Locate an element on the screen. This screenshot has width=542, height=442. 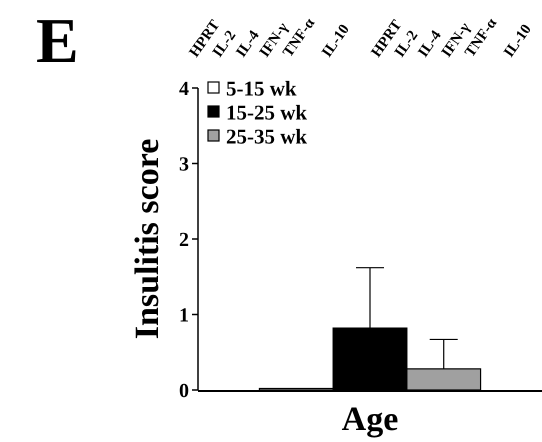
legend-label: 15-25 wk is located at coordinates (267, 112).